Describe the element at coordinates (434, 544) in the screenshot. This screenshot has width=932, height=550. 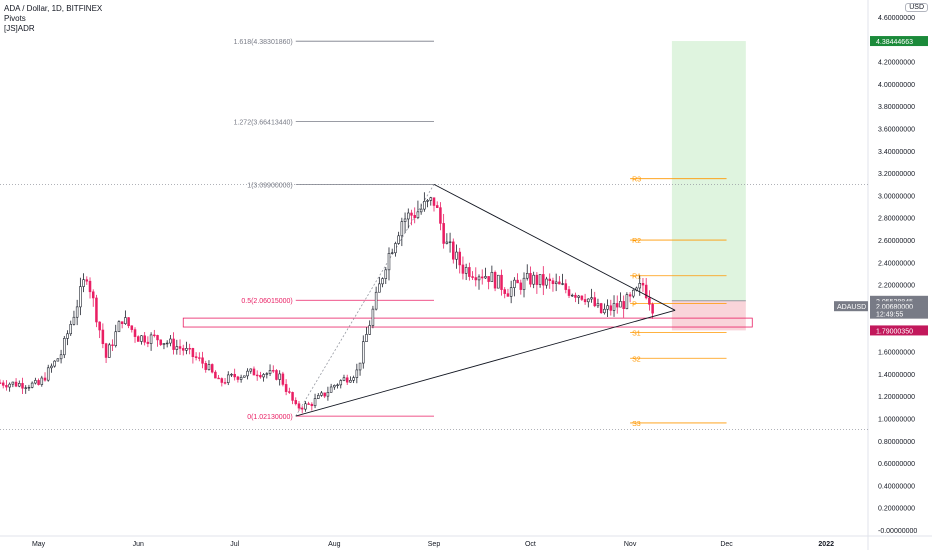
I see `x-tick-label: Sep` at that location.